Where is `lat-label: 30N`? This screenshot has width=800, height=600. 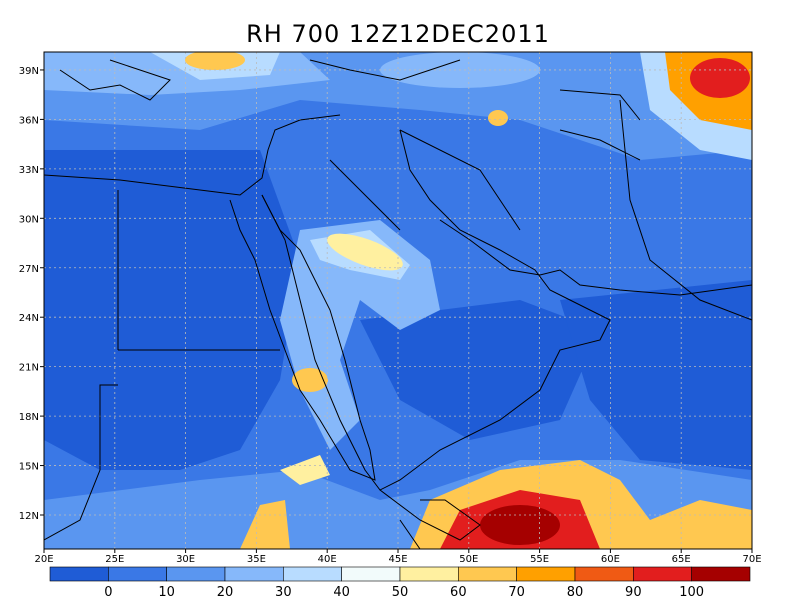
lat-label: 30N is located at coordinates (29, 219).